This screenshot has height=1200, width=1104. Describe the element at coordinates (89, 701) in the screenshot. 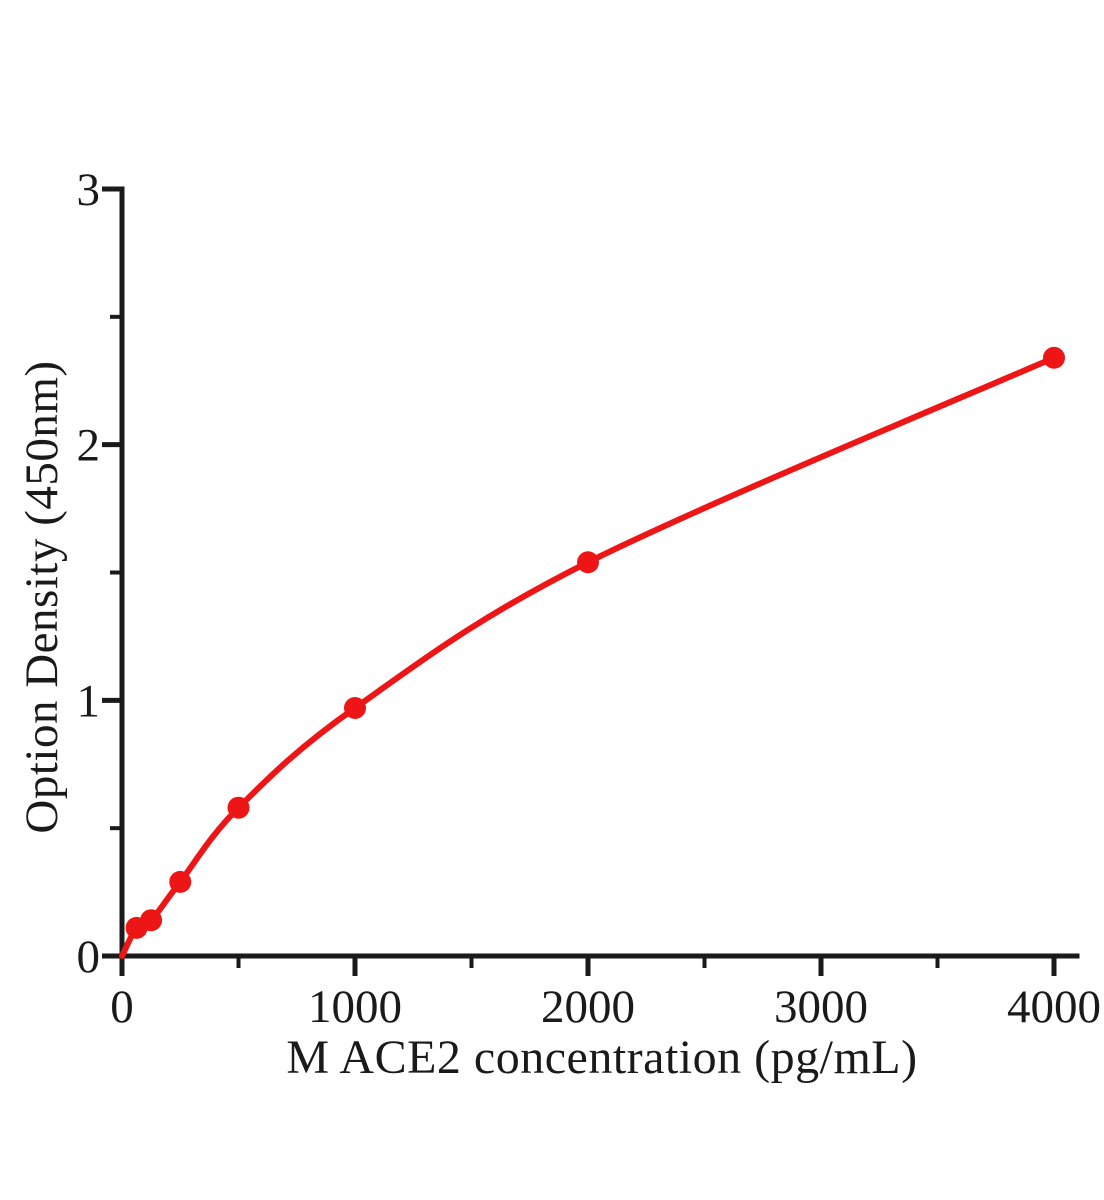

I see `y-tick-label: 1` at that location.